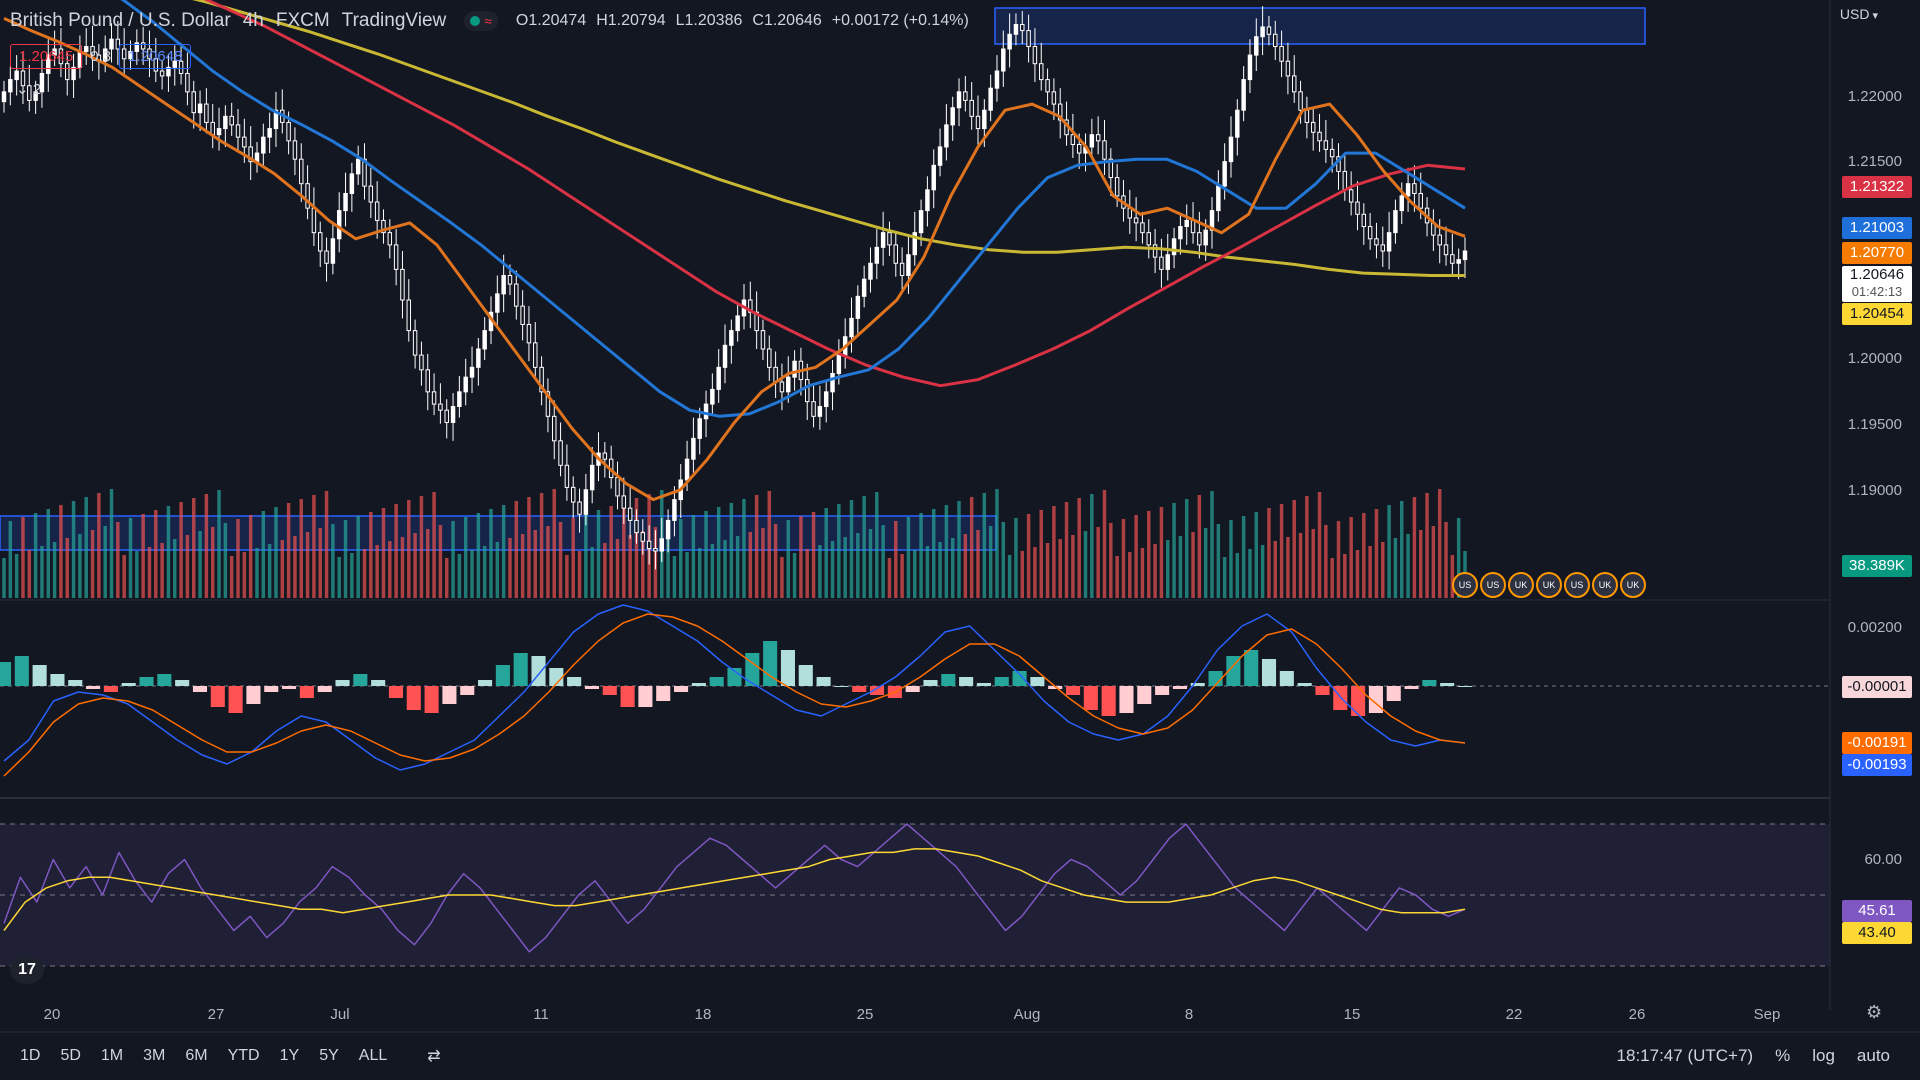 The width and height of the screenshot is (1920, 1080). I want to click on range-1y: 1Y, so click(289, 1055).